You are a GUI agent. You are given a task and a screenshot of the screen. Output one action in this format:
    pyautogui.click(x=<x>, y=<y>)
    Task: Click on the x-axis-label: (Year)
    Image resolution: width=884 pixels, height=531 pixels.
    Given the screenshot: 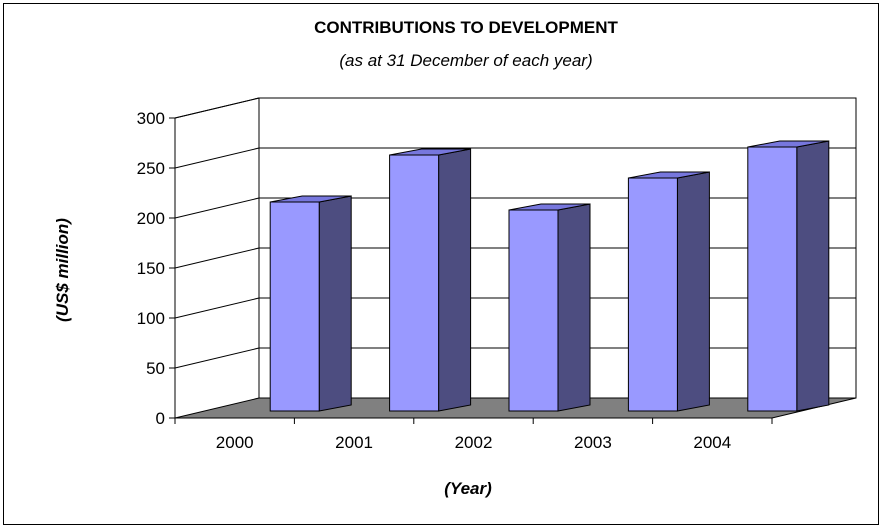 What is the action you would take?
    pyautogui.click(x=468, y=488)
    